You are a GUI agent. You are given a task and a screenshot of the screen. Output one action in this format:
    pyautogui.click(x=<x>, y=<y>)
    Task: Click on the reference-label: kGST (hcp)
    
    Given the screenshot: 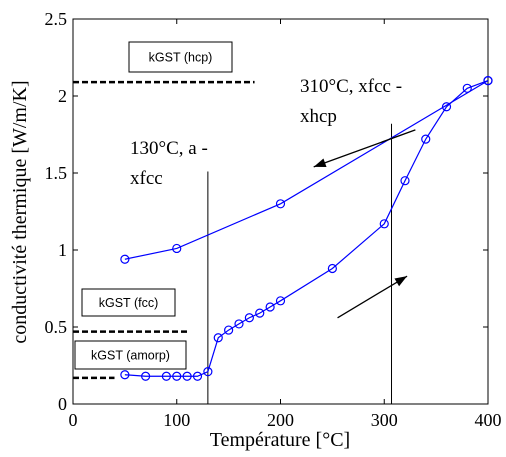 What is the action you would take?
    pyautogui.click(x=181, y=58)
    